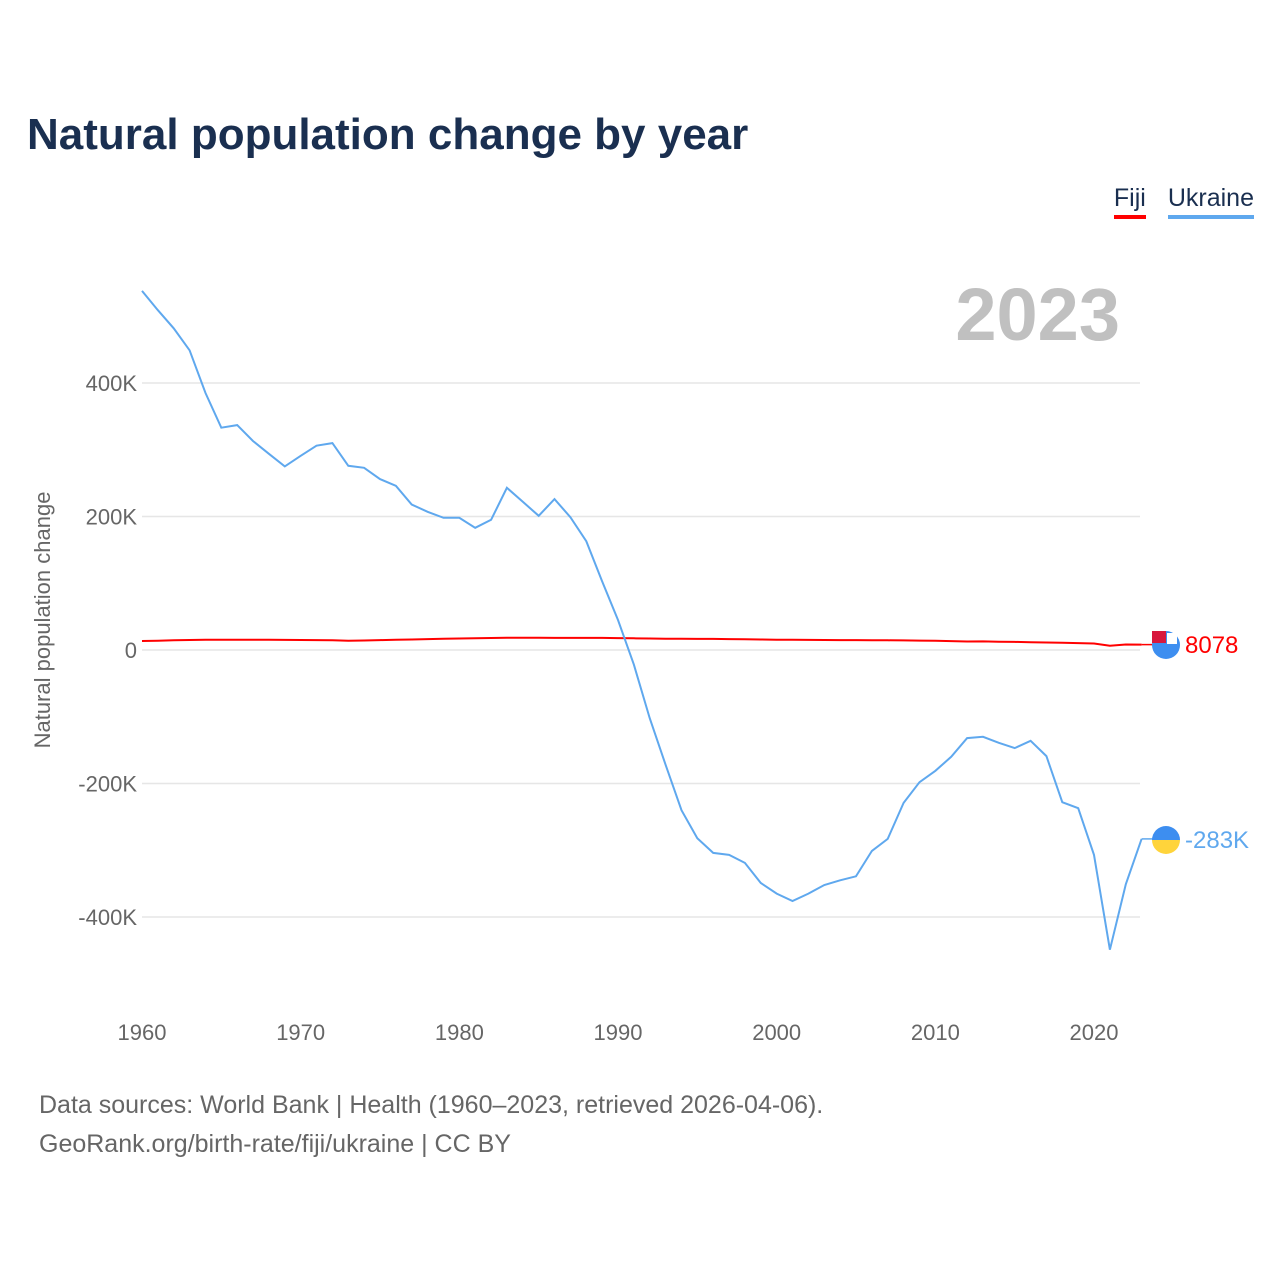 This screenshot has height=1280, width=1280. I want to click on fiji-flag-union, so click(1159, 637).